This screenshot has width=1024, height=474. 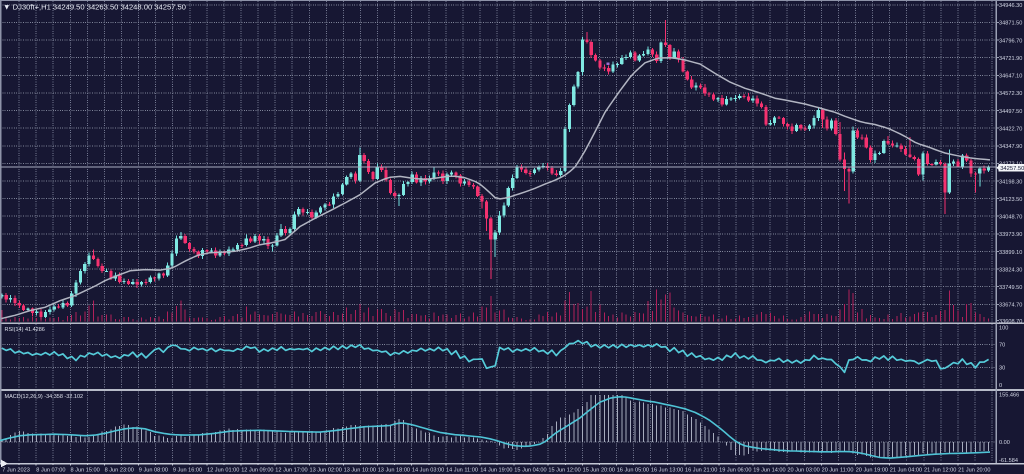 What do you see at coordinates (153, 471) in the screenshot?
I see `svg-text: 9 Jun 08:00` at bounding box center [153, 471].